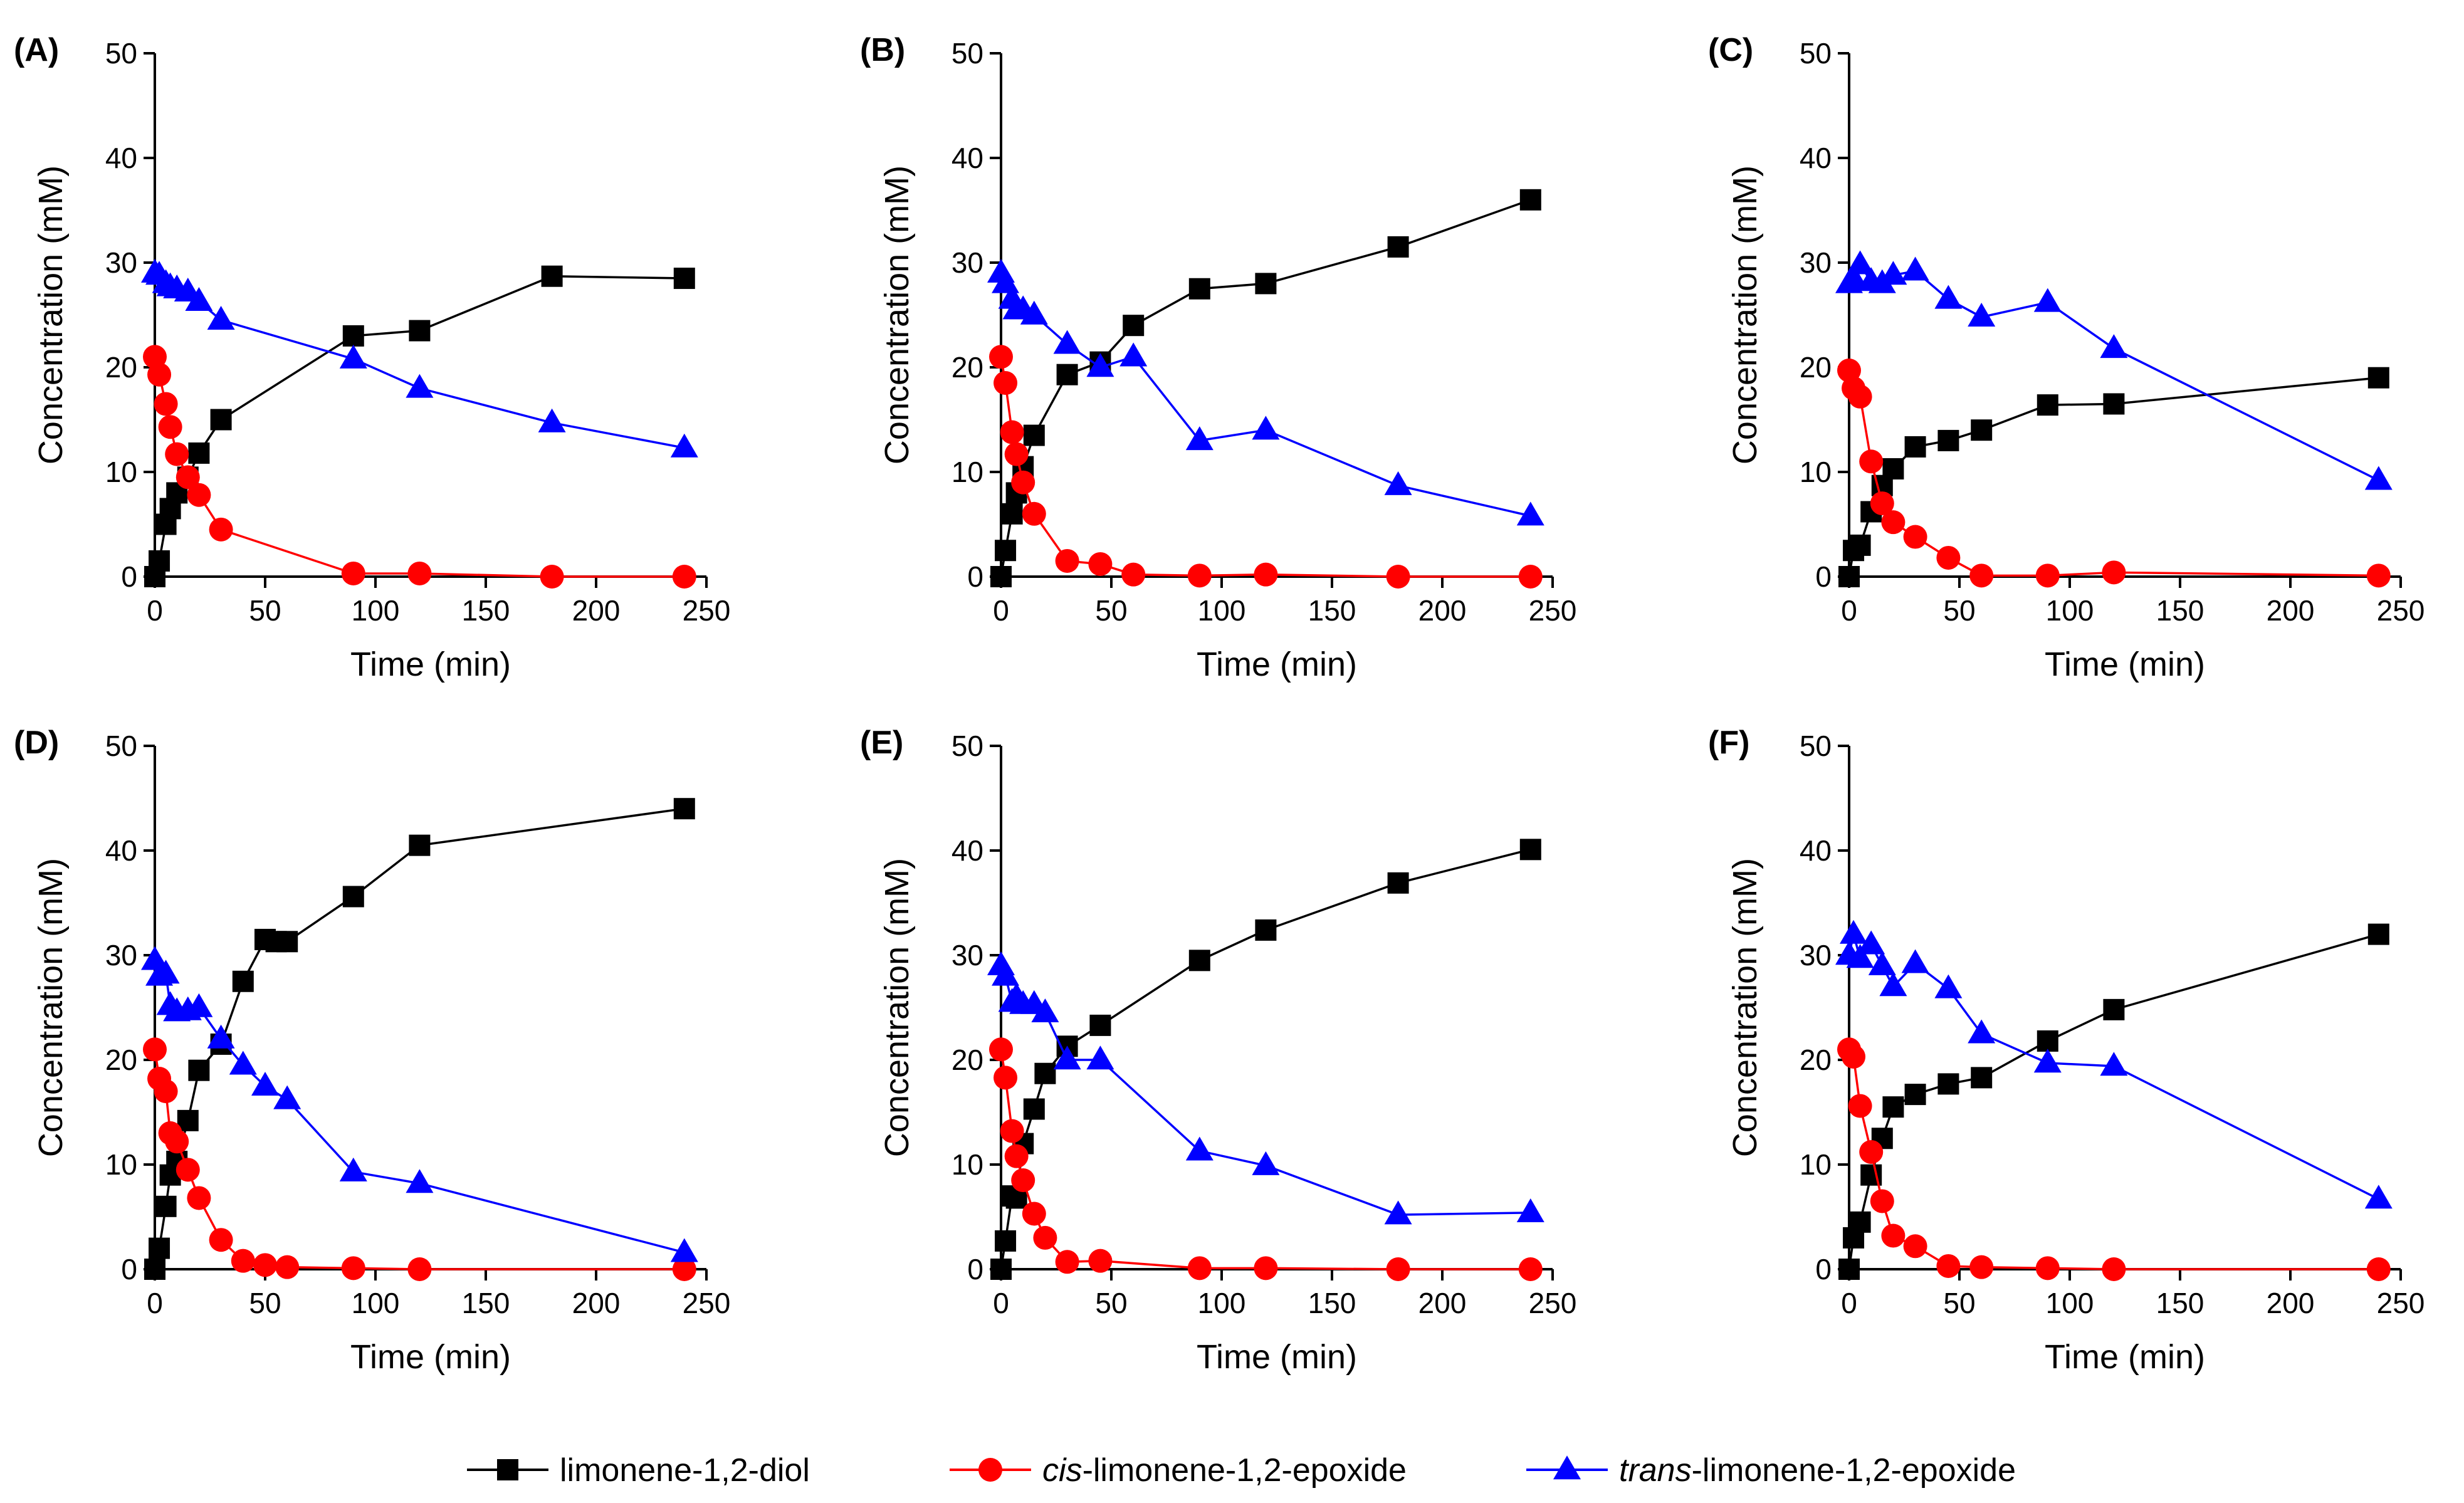  What do you see at coordinates (967, 955) in the screenshot?
I see `panel-e-y-tick-label: 30` at bounding box center [967, 955].